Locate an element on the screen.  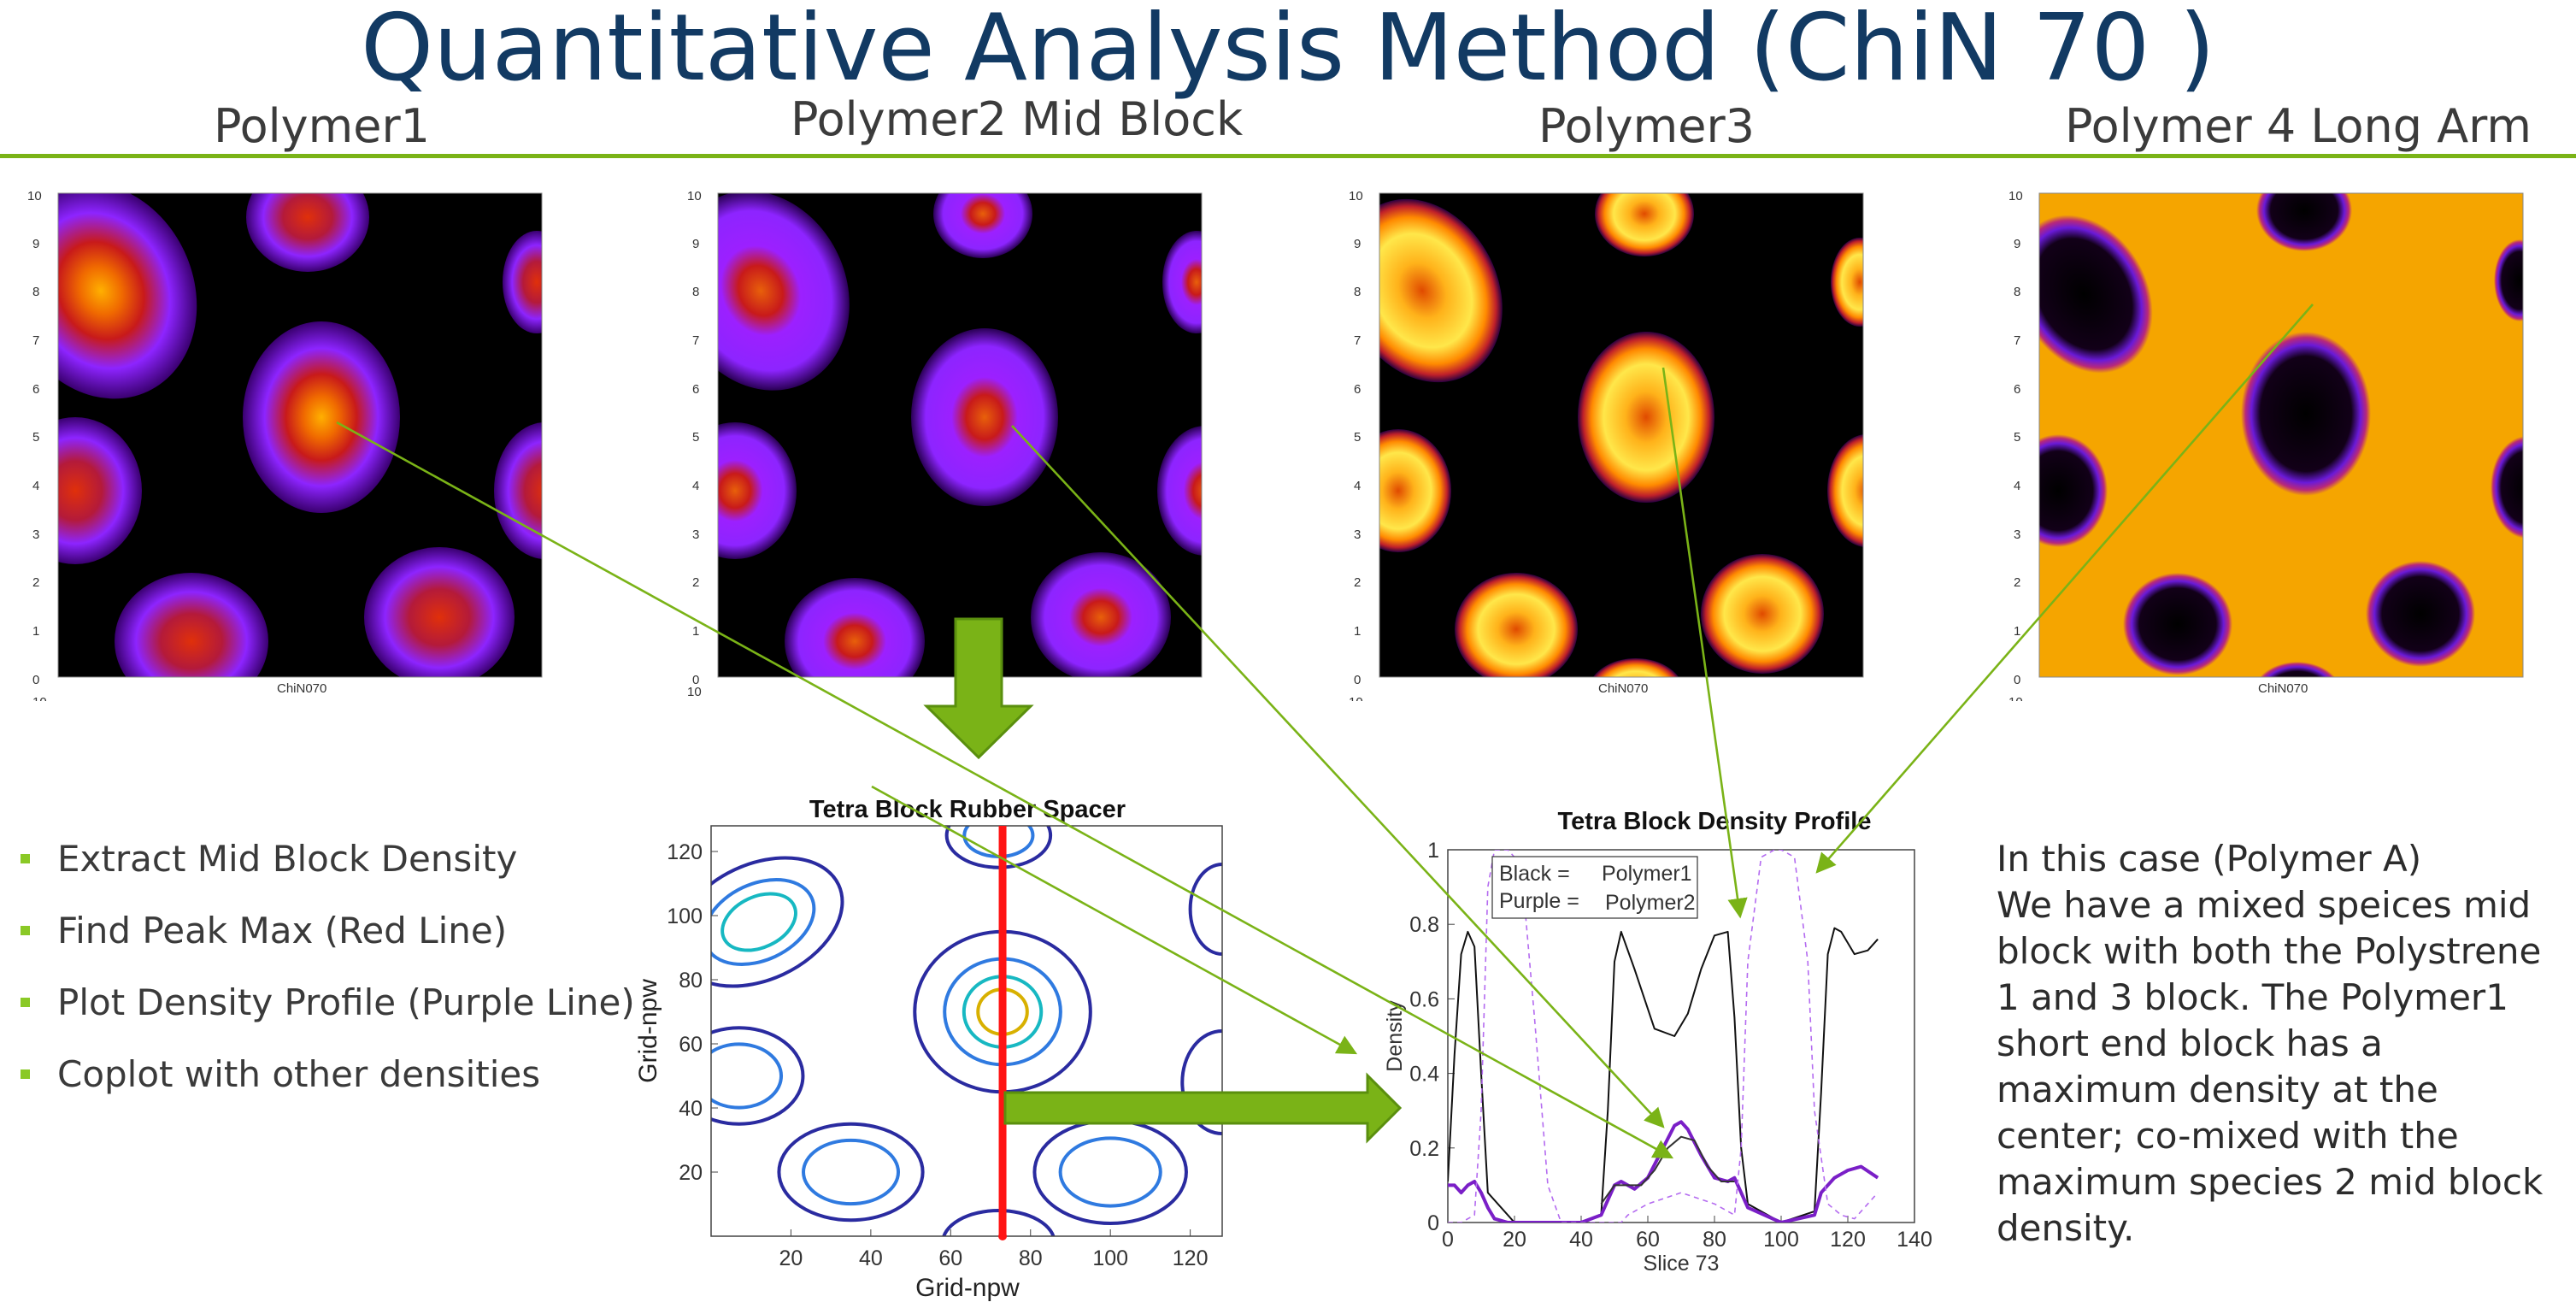
chart-legend: Black = Polymer1 Purple = Polymer2 is located at coordinates (1594, 887).